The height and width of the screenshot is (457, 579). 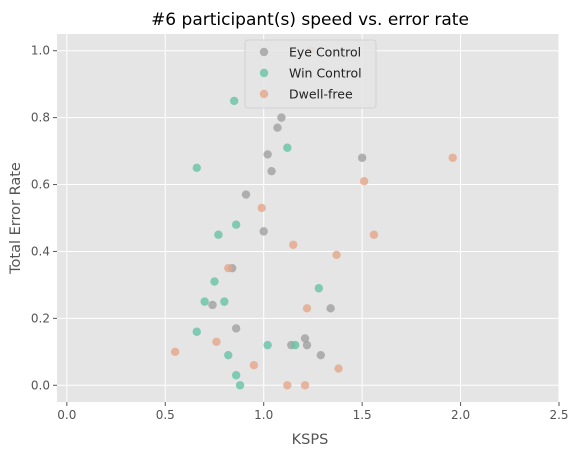 I want to click on chart-title: #6 participant(s) speed vs. error rate, so click(x=310, y=20).